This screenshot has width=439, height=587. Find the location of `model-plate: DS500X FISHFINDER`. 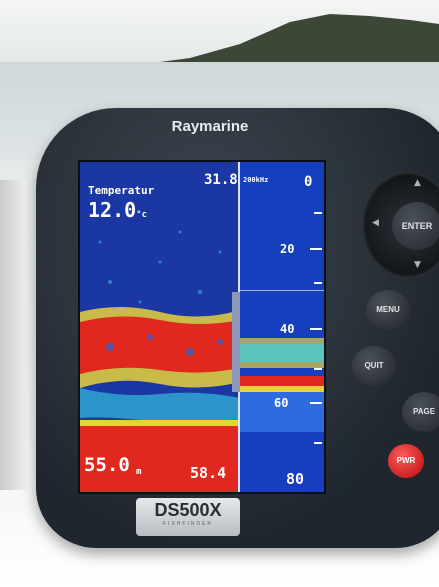

model-plate: DS500X FISHFINDER is located at coordinates (188, 517).